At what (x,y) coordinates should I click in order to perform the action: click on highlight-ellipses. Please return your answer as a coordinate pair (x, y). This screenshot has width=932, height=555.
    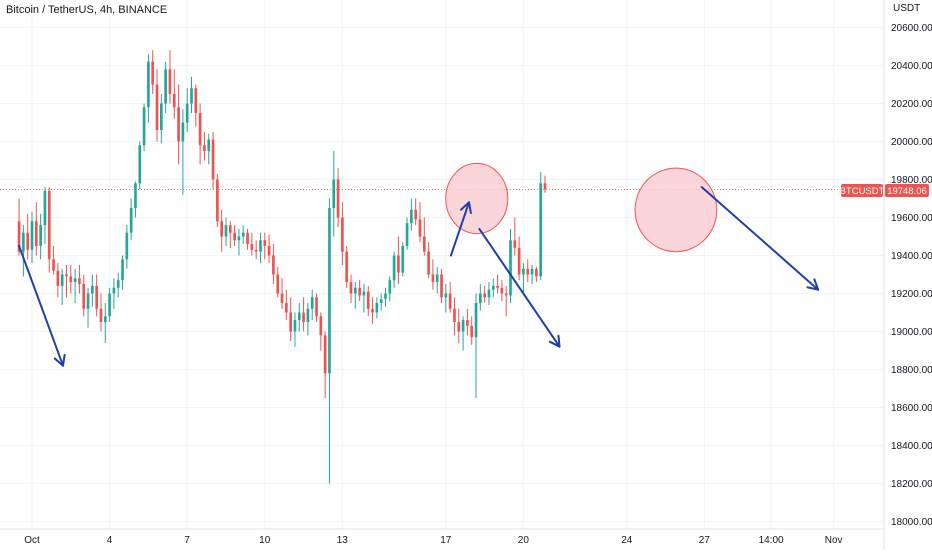
    Looking at the image, I should click on (581, 207).